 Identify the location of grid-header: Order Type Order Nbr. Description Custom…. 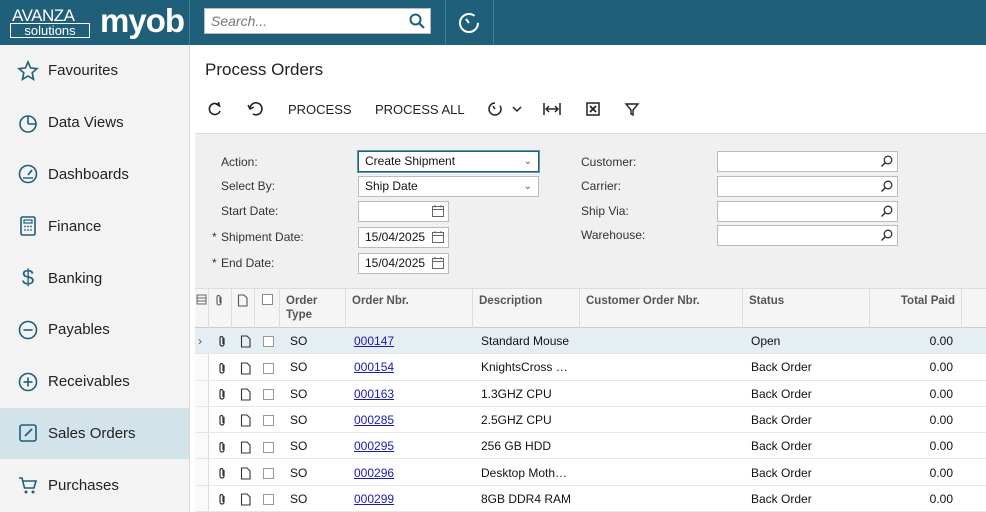
(590, 308).